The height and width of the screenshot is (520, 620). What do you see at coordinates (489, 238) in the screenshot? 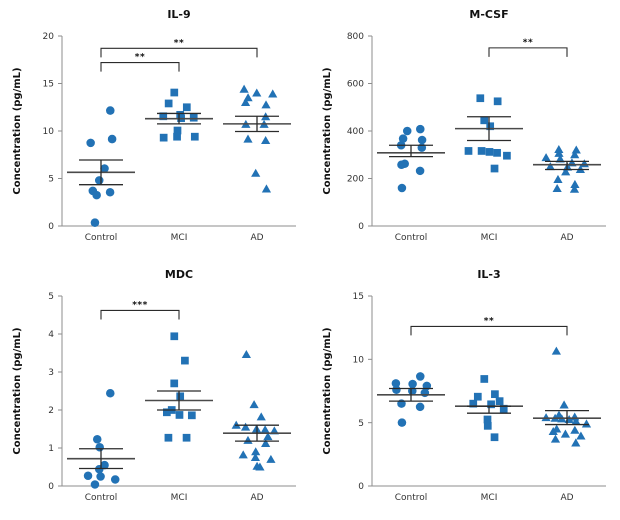
I see `x-category-label-mci: MCI` at bounding box center [489, 238].